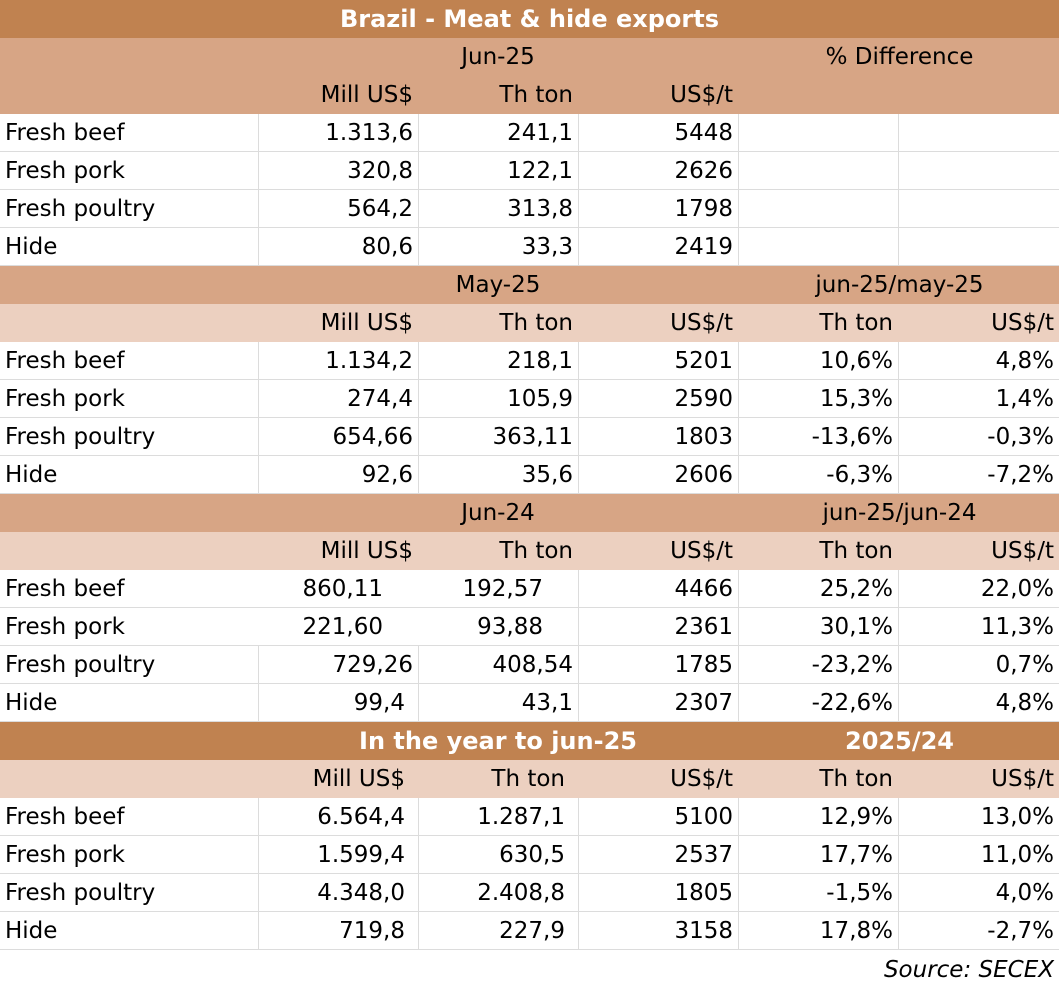 The width and height of the screenshot is (1059, 989). What do you see at coordinates (494, 930) in the screenshot?
I see `cell-th: 227,9` at bounding box center [494, 930].